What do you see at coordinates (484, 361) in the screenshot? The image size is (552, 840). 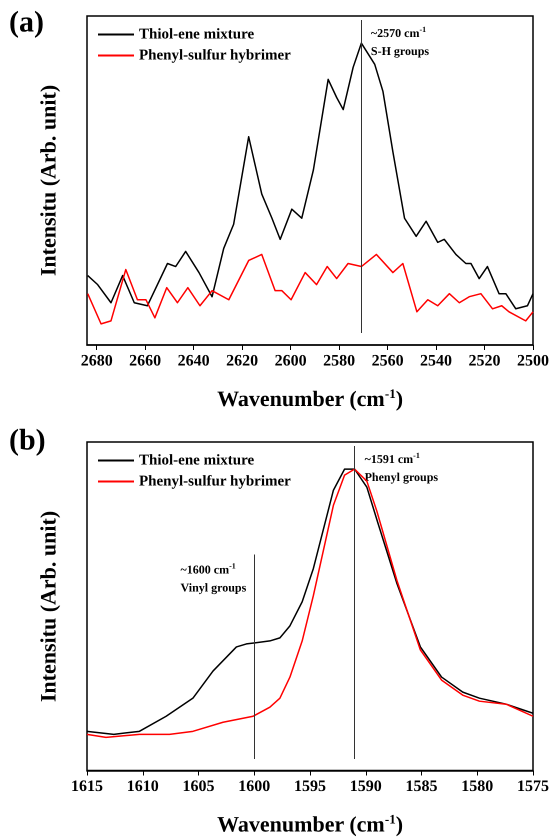 I see `x-tick-label: 2520` at bounding box center [484, 361].